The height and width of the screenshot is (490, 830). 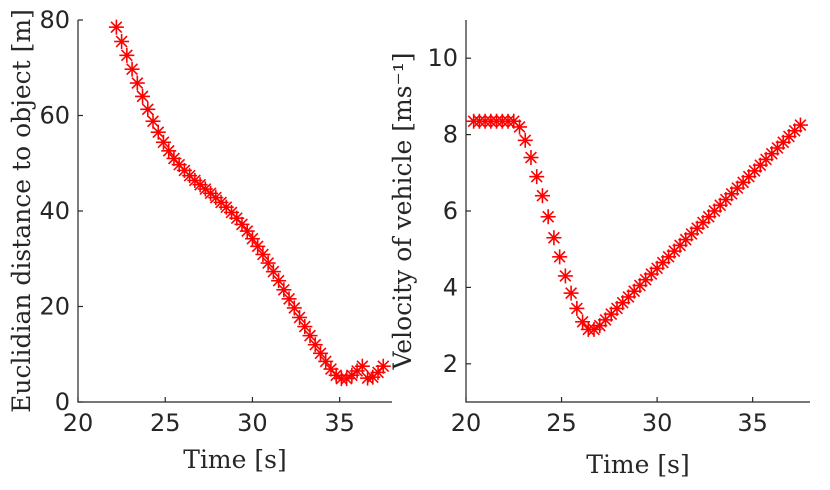 What do you see at coordinates (62, 402) in the screenshot?
I see `y-tick-label: 0` at bounding box center [62, 402].